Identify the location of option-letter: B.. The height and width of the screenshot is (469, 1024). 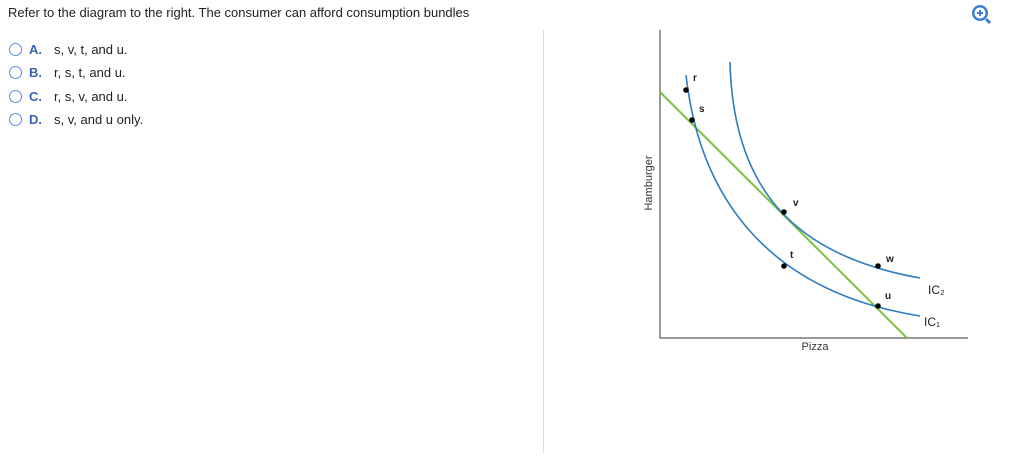
(35, 72).